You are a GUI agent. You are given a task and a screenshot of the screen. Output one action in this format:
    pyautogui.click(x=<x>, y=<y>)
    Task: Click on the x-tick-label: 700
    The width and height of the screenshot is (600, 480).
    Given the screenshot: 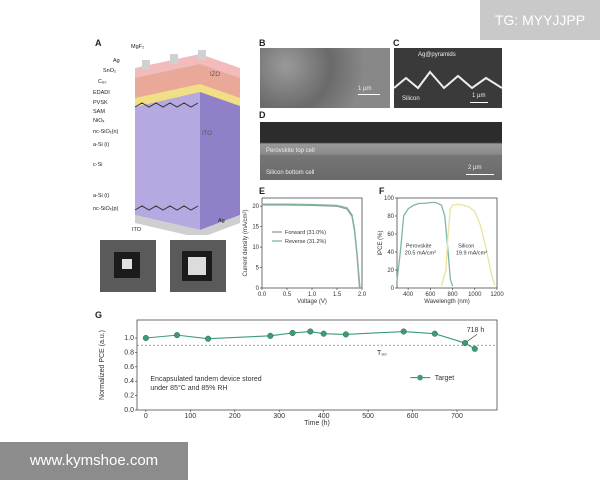 What is the action you would take?
    pyautogui.click(x=457, y=416)
    